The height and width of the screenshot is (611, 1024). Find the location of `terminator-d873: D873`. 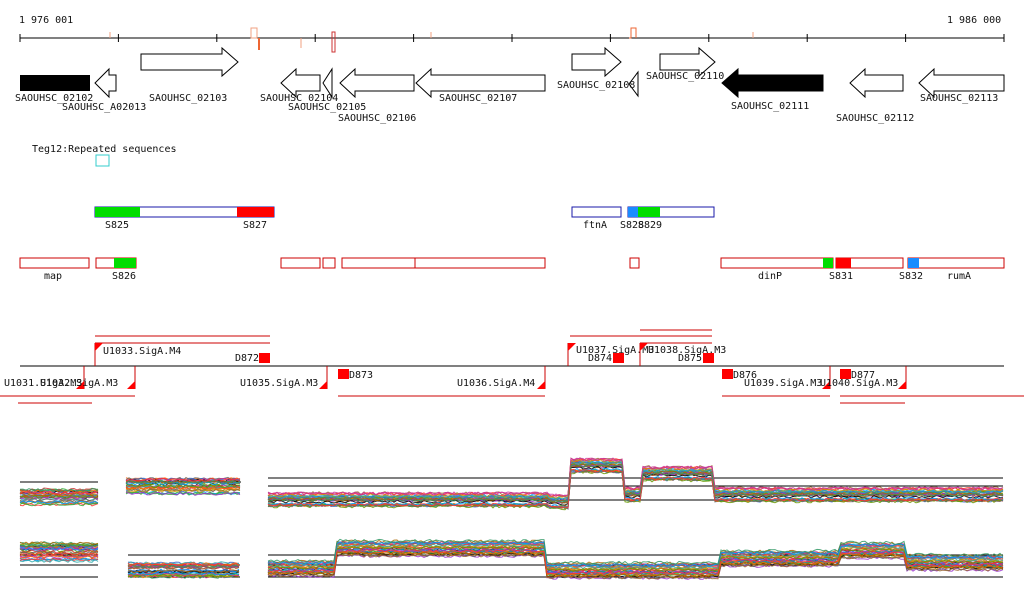

terminator-d873: D873 is located at coordinates (355, 375).